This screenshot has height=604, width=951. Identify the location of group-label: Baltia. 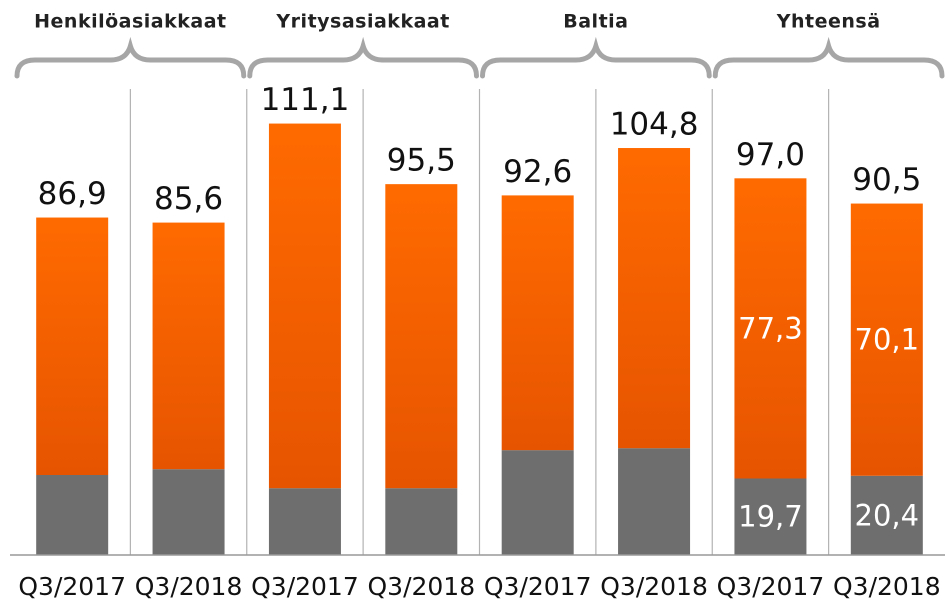
(595, 22).